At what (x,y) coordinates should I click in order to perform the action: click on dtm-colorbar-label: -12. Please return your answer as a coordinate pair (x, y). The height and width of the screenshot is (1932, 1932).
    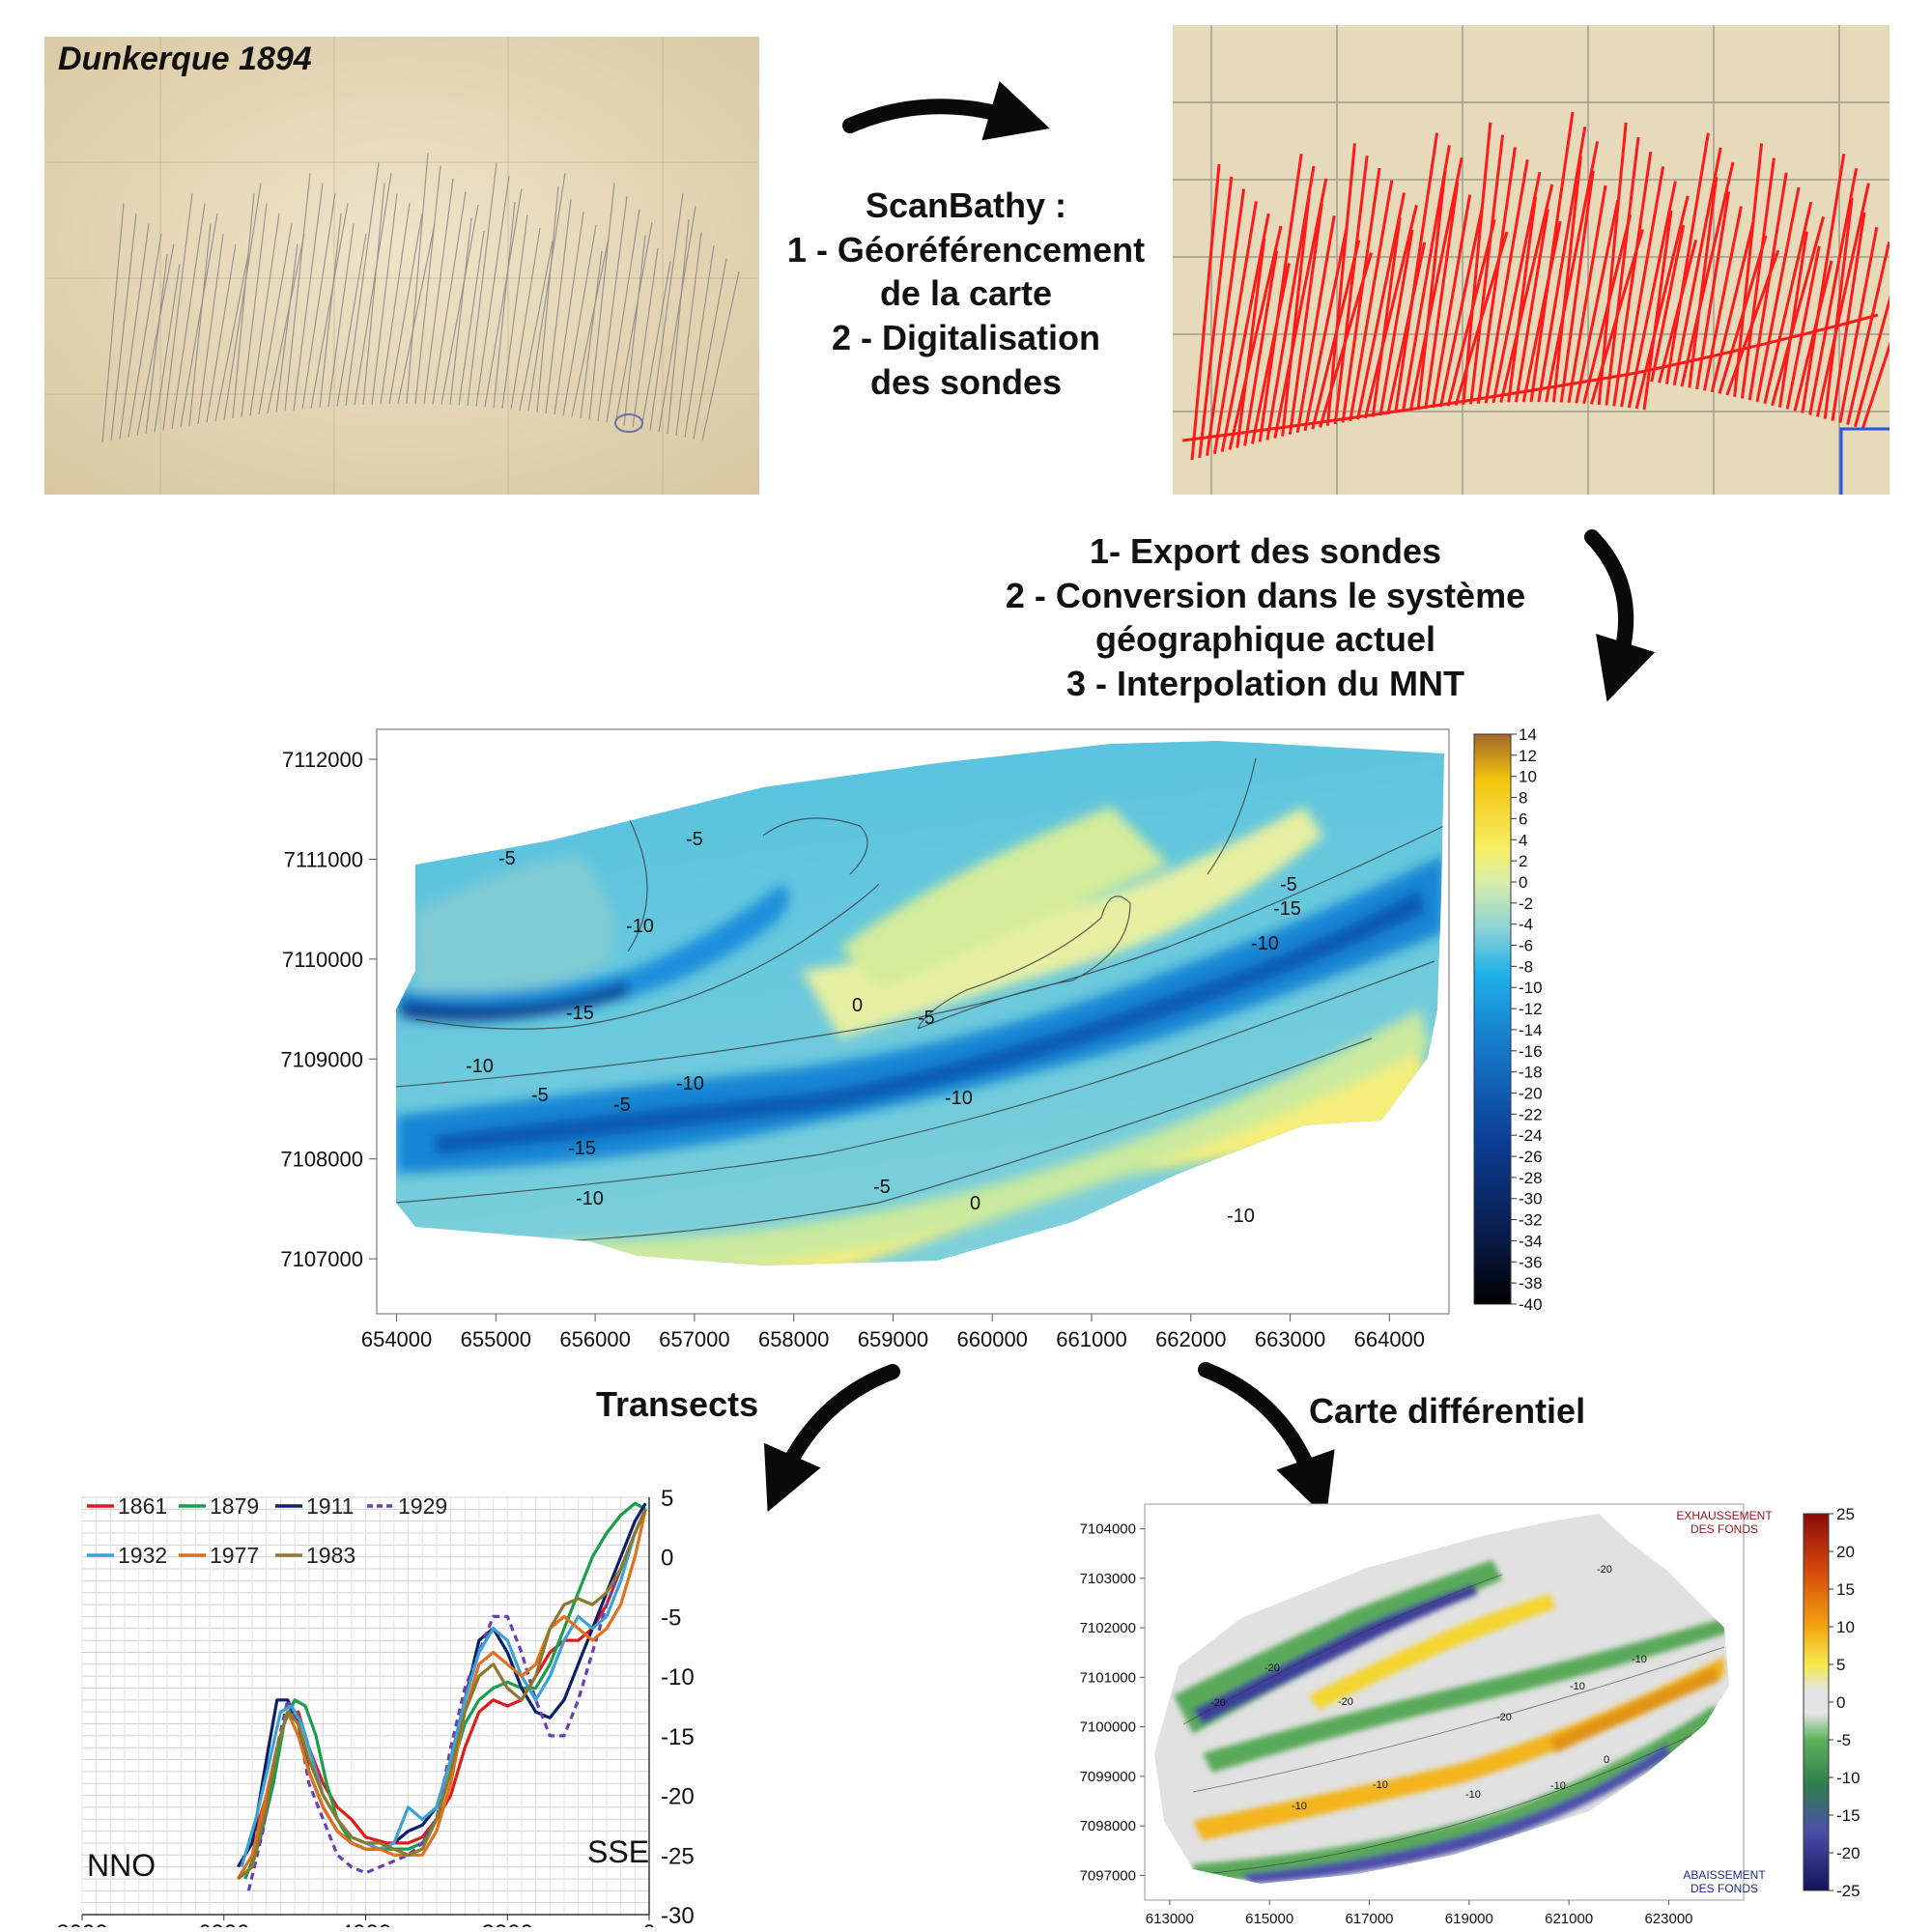
    Looking at the image, I should click on (1531, 1009).